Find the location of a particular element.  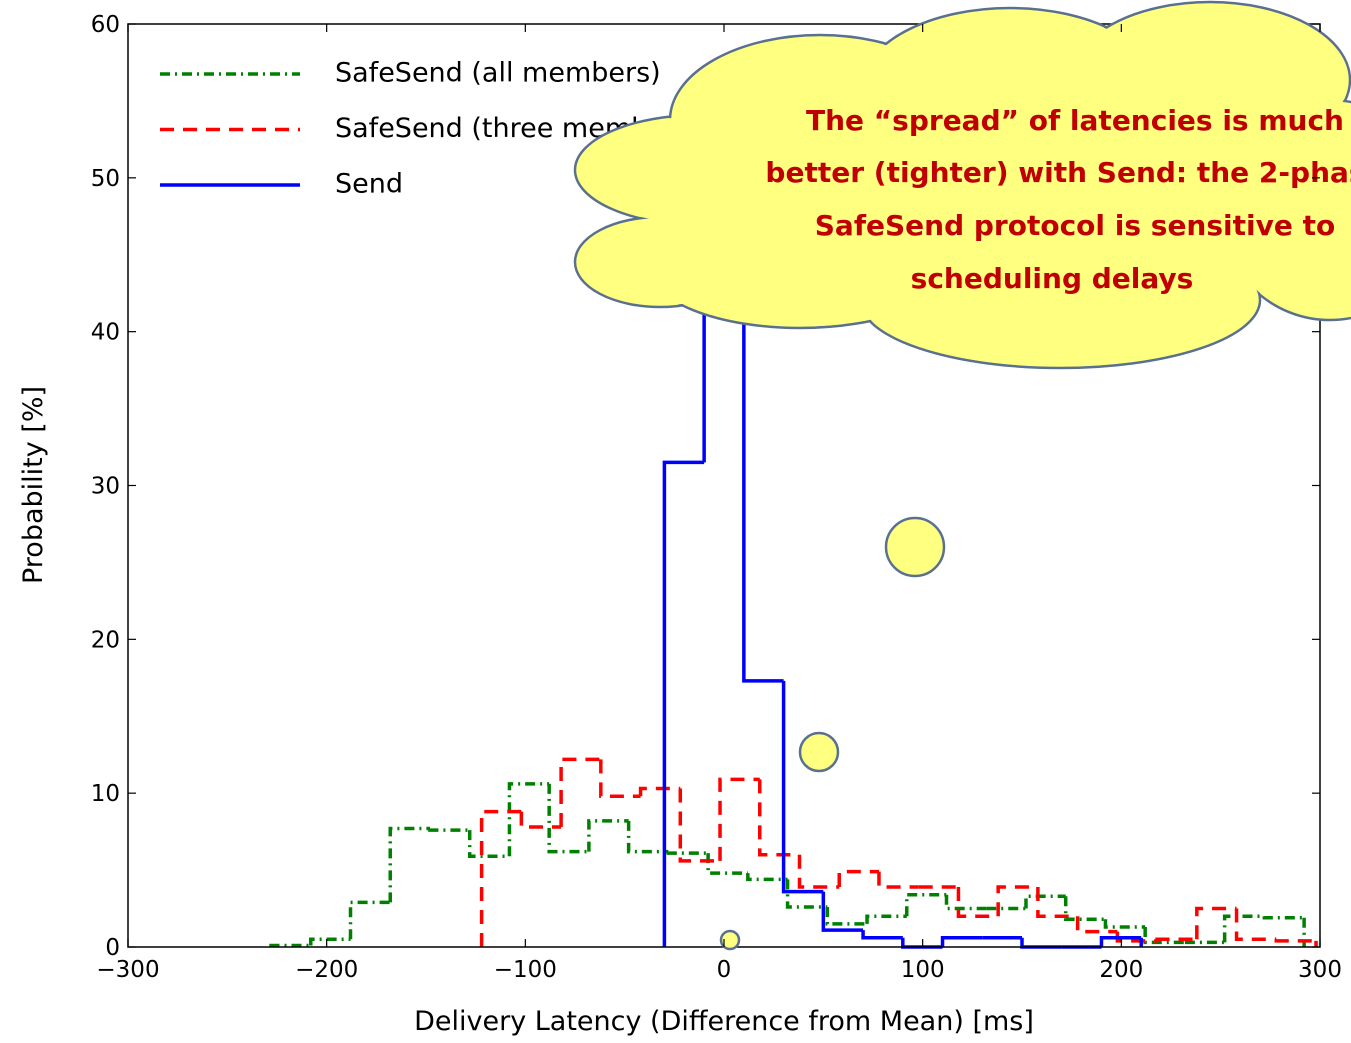

x-tick-label: 200 is located at coordinates (1121, 970).